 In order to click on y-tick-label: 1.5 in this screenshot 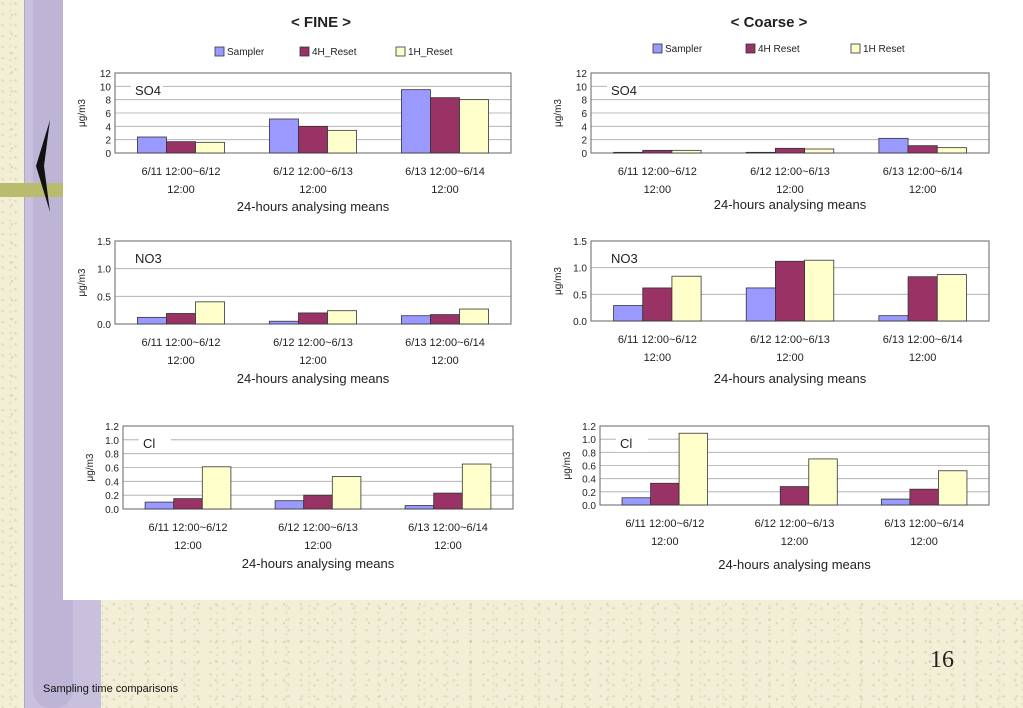, I will do `click(580, 242)`.